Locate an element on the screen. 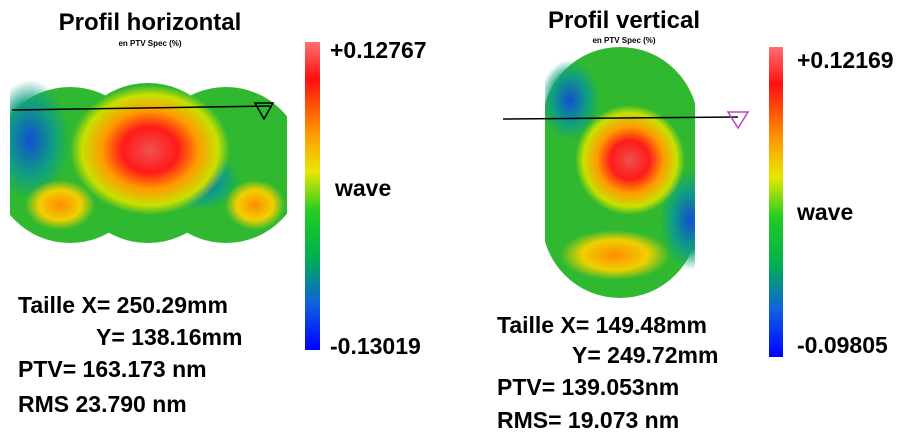 The height and width of the screenshot is (435, 908). stat: RMS 23.790 nm is located at coordinates (102, 404).